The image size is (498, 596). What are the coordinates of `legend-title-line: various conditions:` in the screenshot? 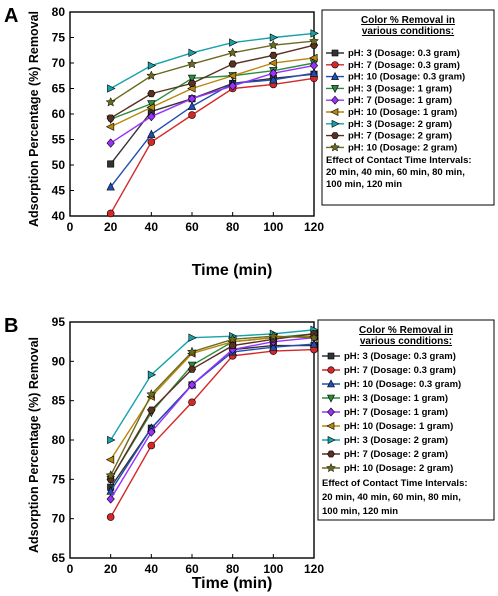 It's located at (408, 31).